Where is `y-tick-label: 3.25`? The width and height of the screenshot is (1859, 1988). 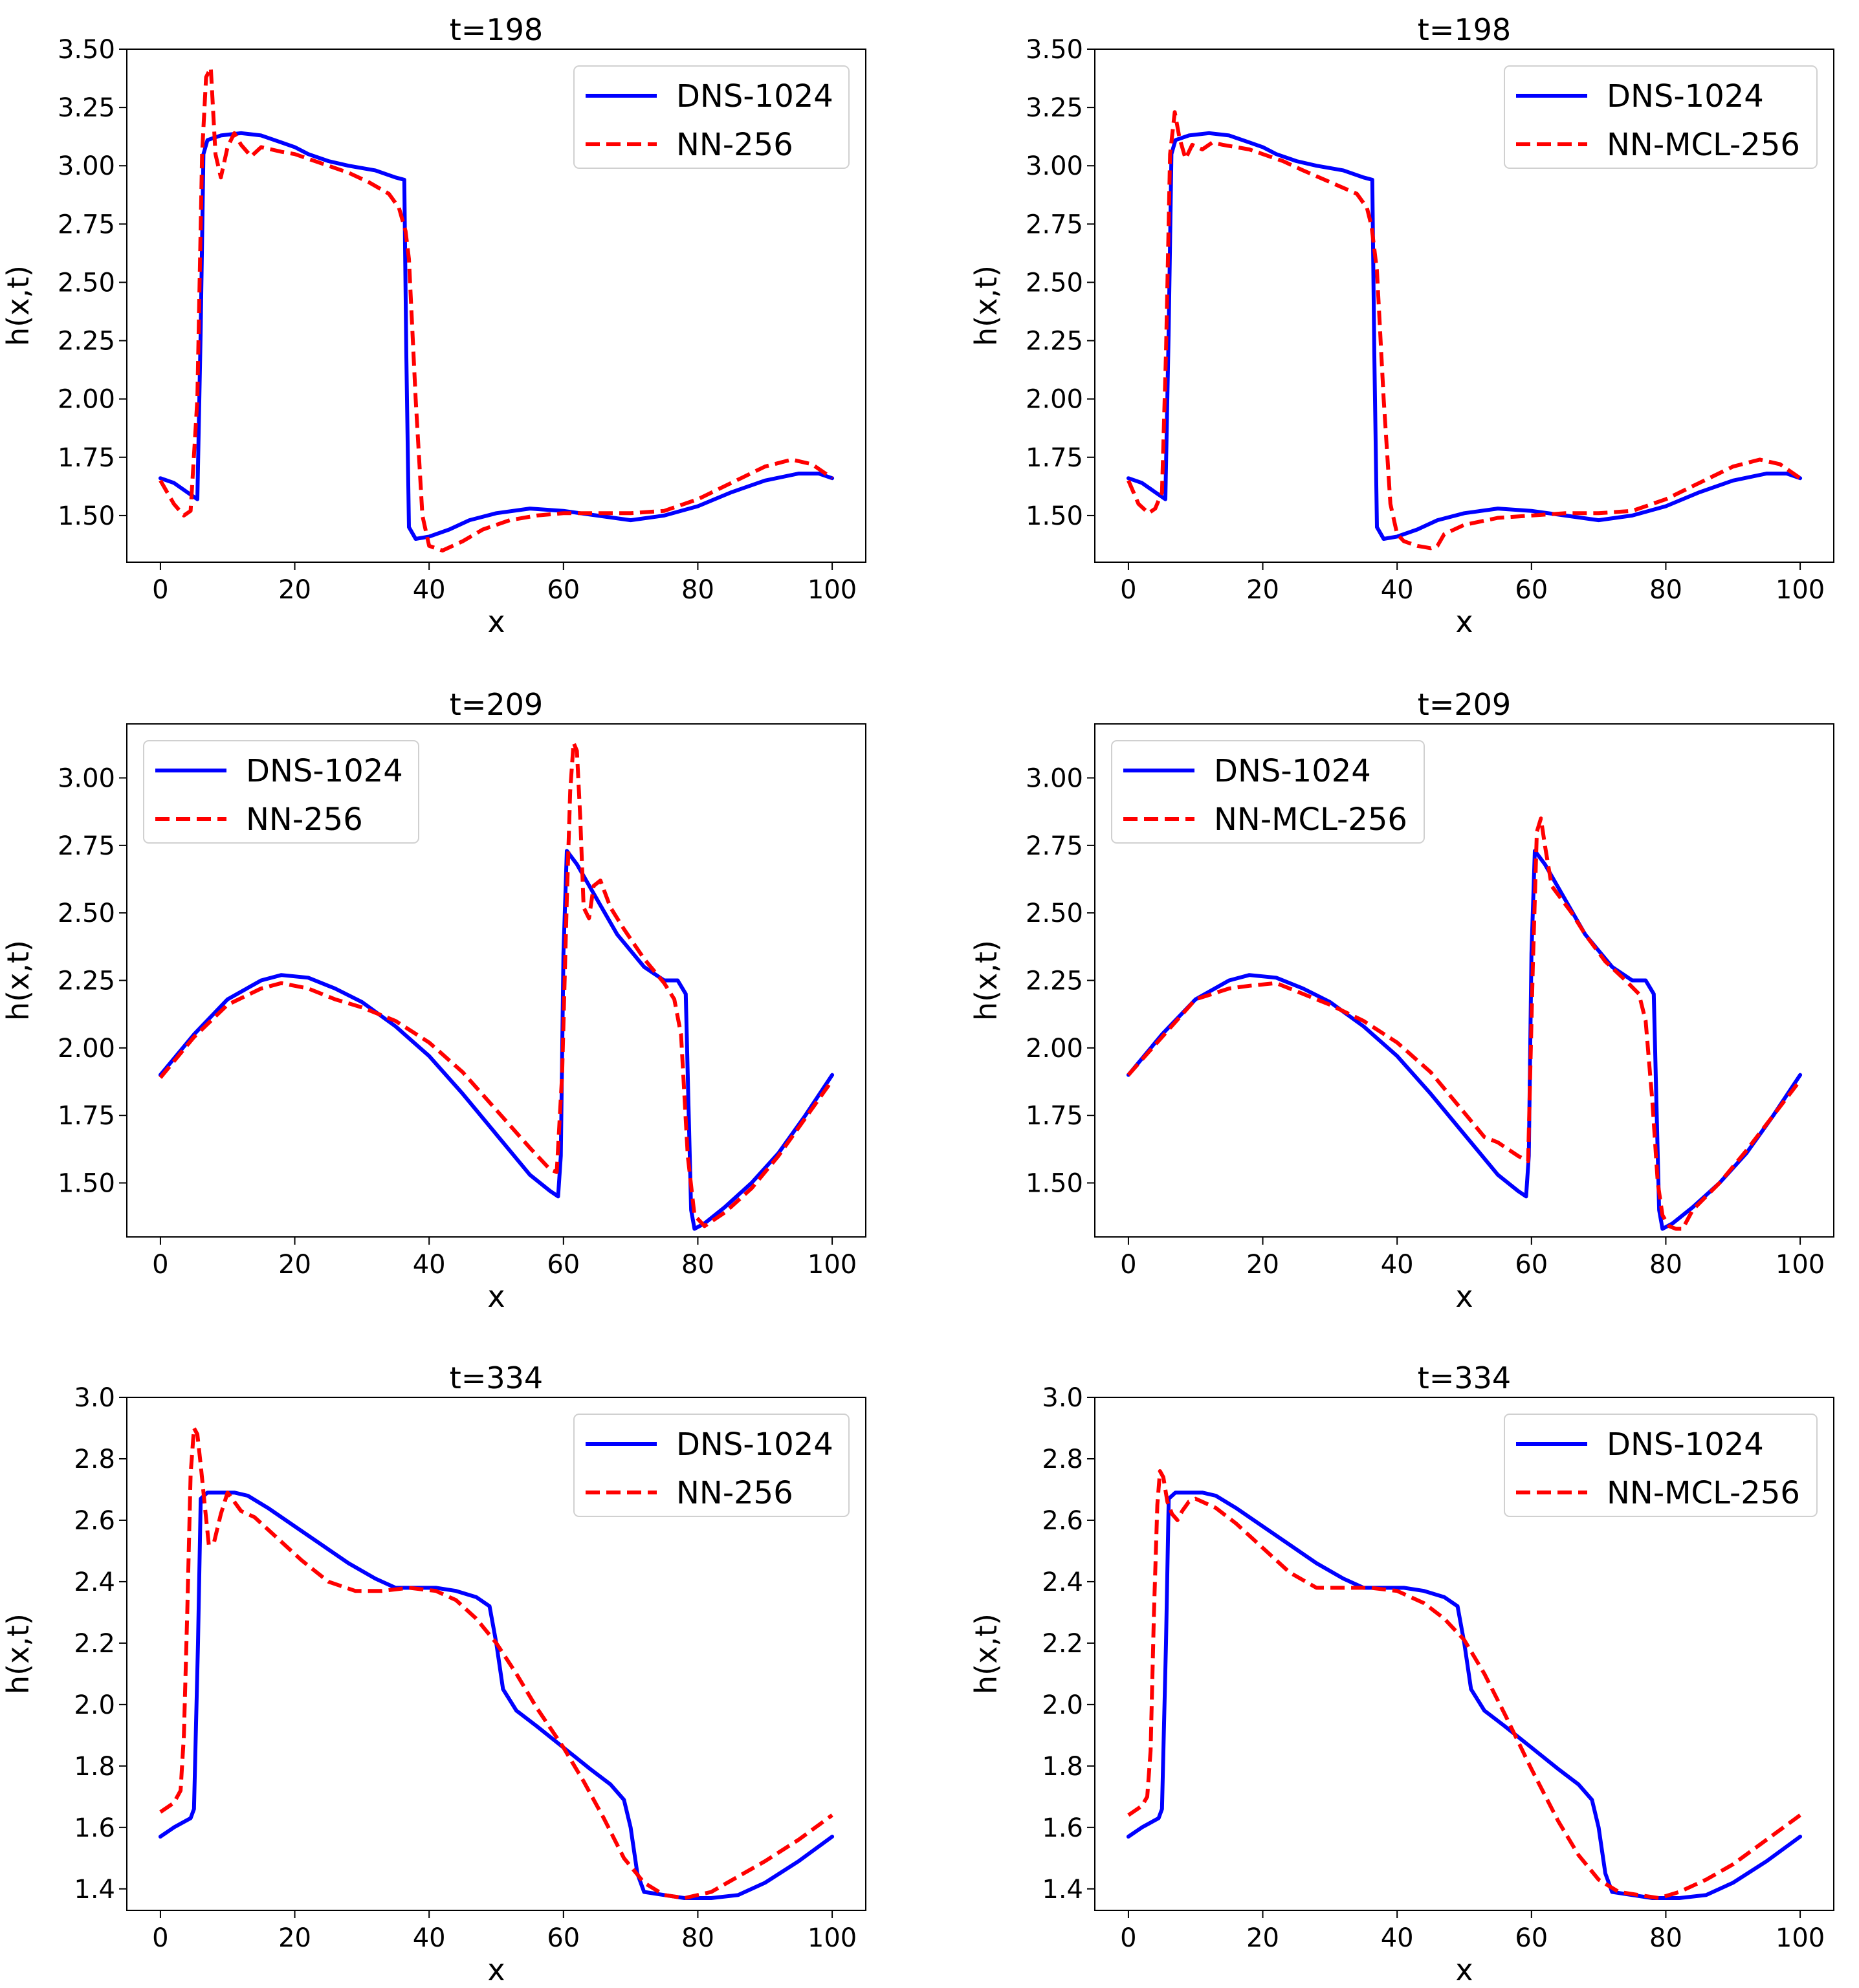
y-tick-label: 3.25 is located at coordinates (87, 108).